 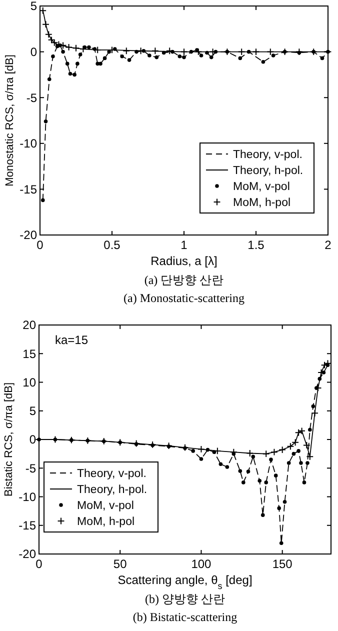 What do you see at coordinates (201, 564) in the screenshot?
I see `x-tick-label: 100` at bounding box center [201, 564].